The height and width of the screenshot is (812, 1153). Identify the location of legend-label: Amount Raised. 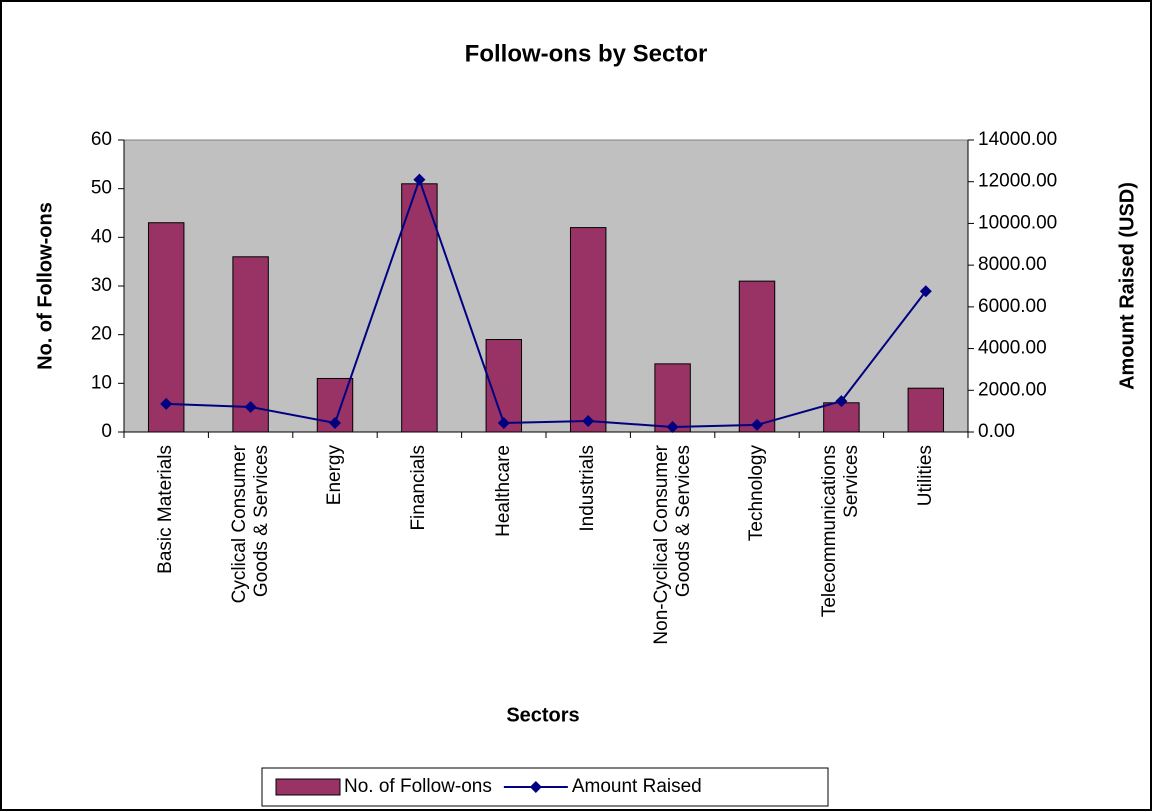
(637, 786).